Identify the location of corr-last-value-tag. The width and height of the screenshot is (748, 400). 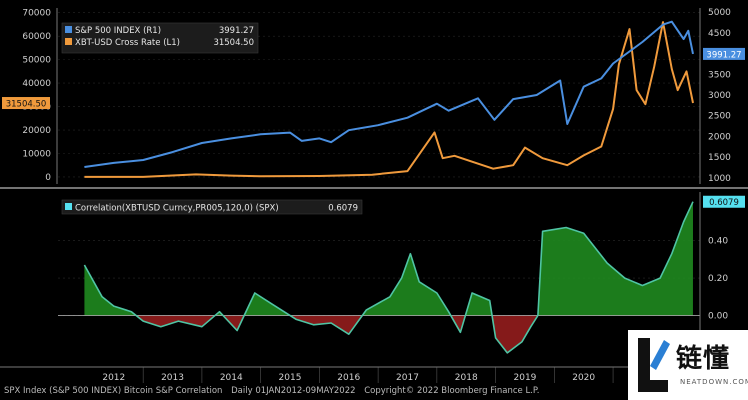
(724, 201).